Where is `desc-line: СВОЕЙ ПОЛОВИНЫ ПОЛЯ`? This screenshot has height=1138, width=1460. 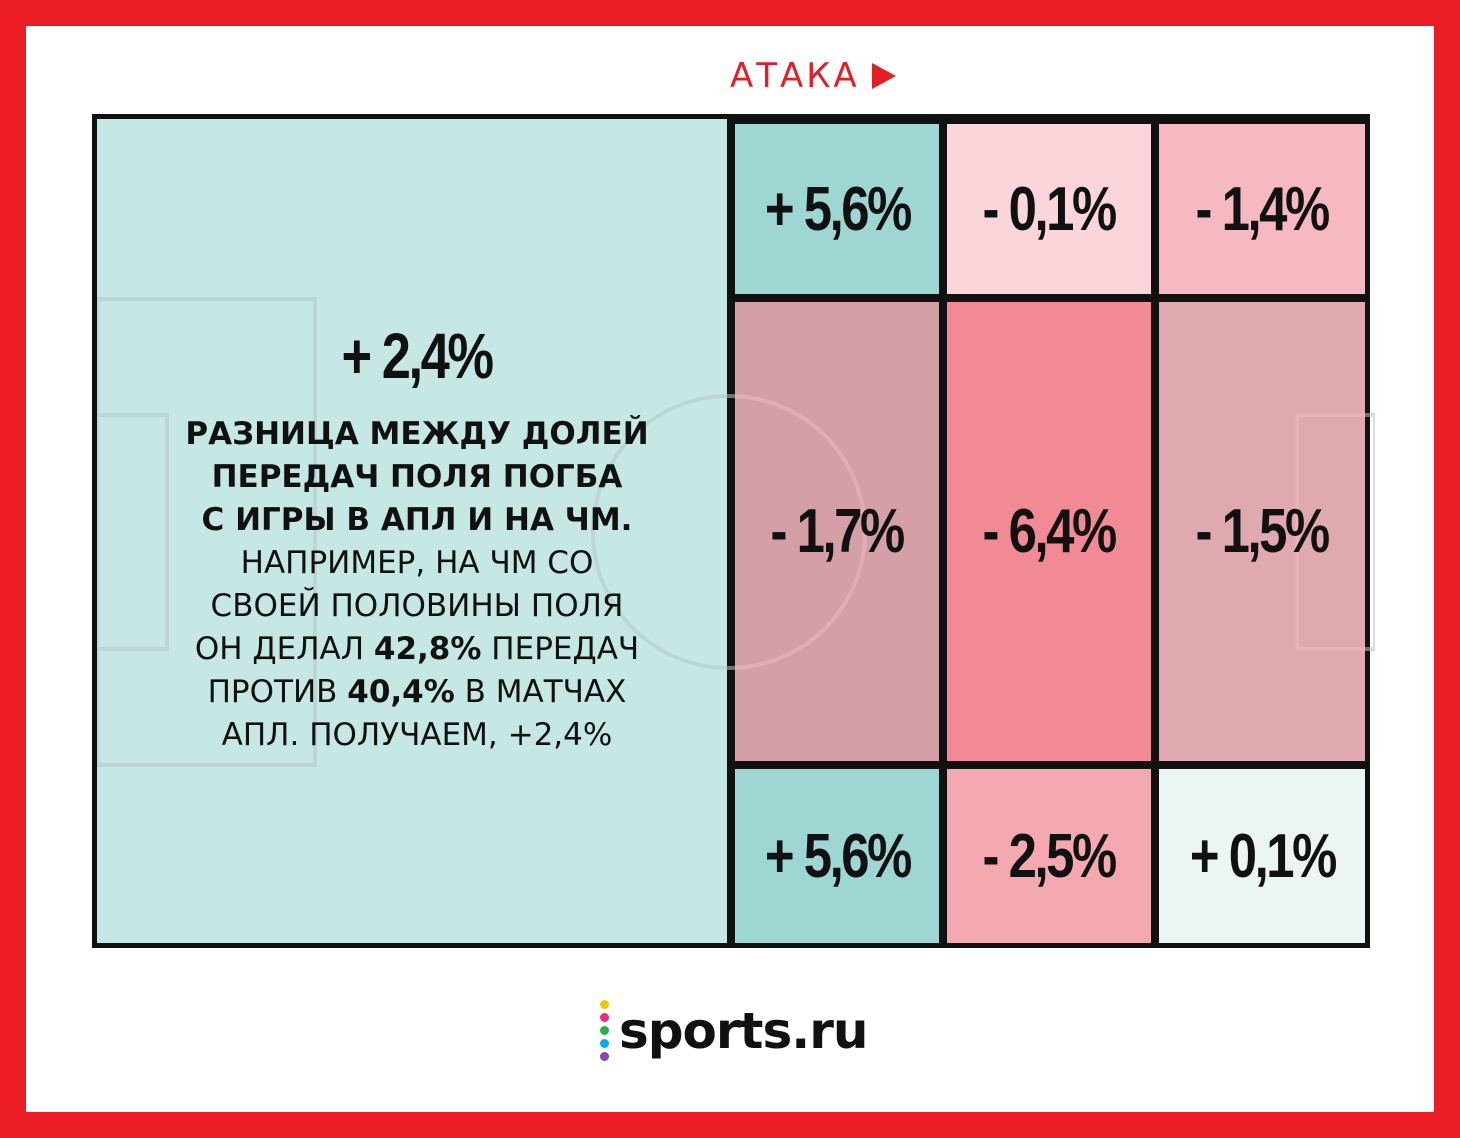
desc-line: СВОЕЙ ПОЛОВИНЫ ПОЛЯ is located at coordinates (417, 606).